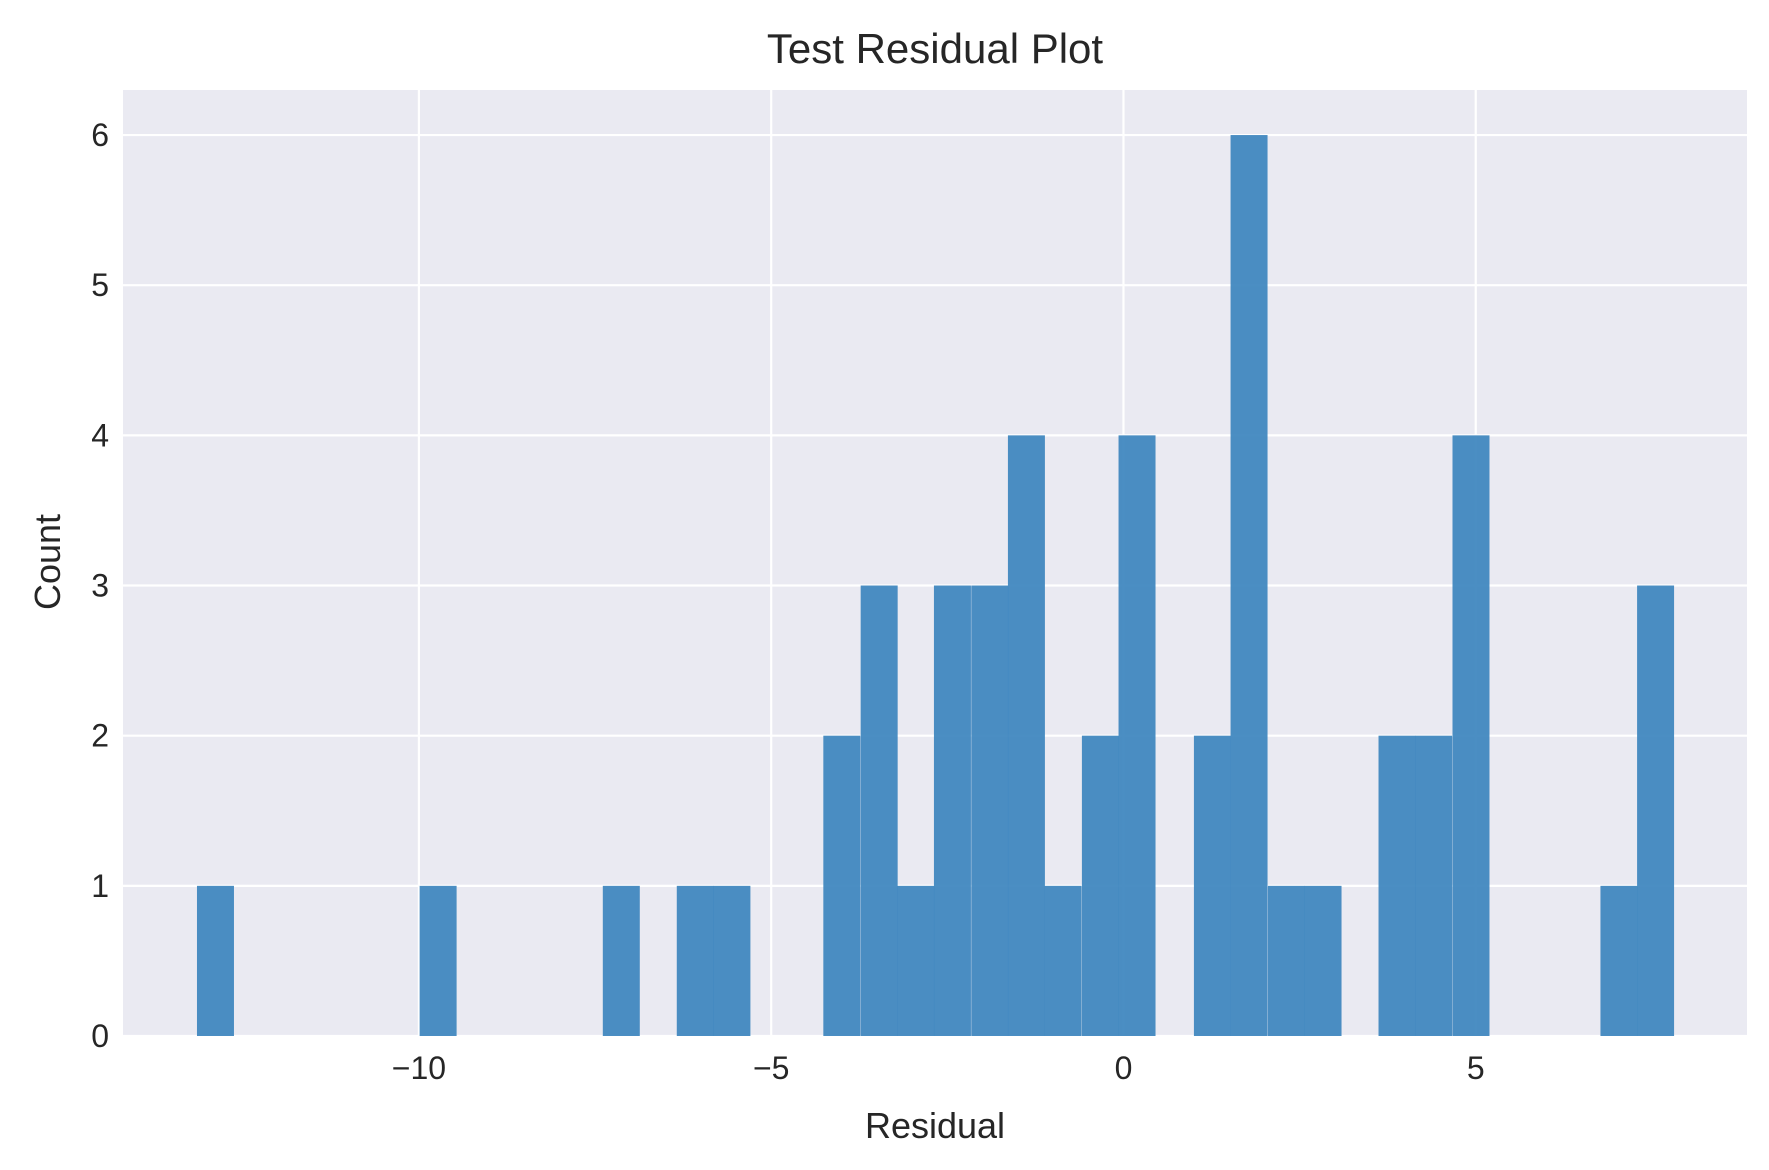 The width and height of the screenshot is (1769, 1170). I want to click on y-axis-ticks: 0 1 2 3 4 5 6, so click(100, 585).